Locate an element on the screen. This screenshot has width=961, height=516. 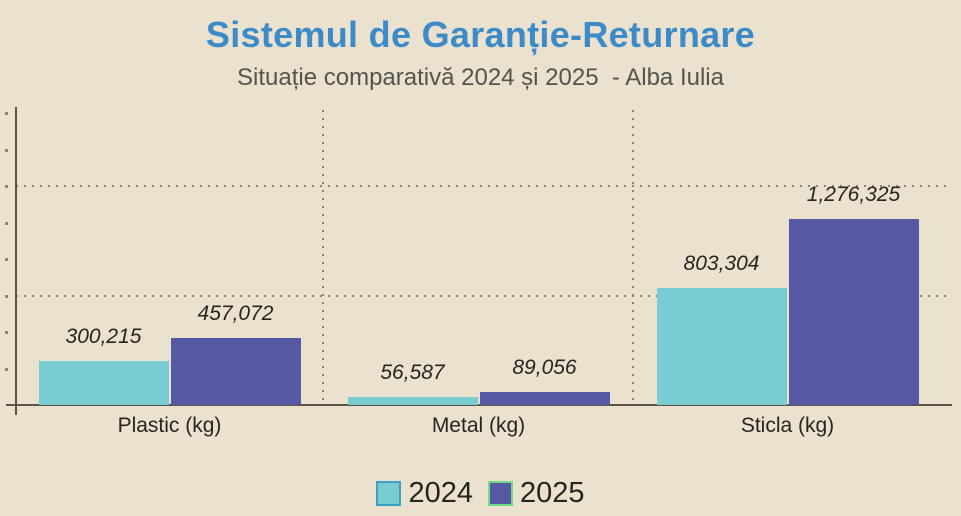
legend-swatch-2025 is located at coordinates (500, 493).